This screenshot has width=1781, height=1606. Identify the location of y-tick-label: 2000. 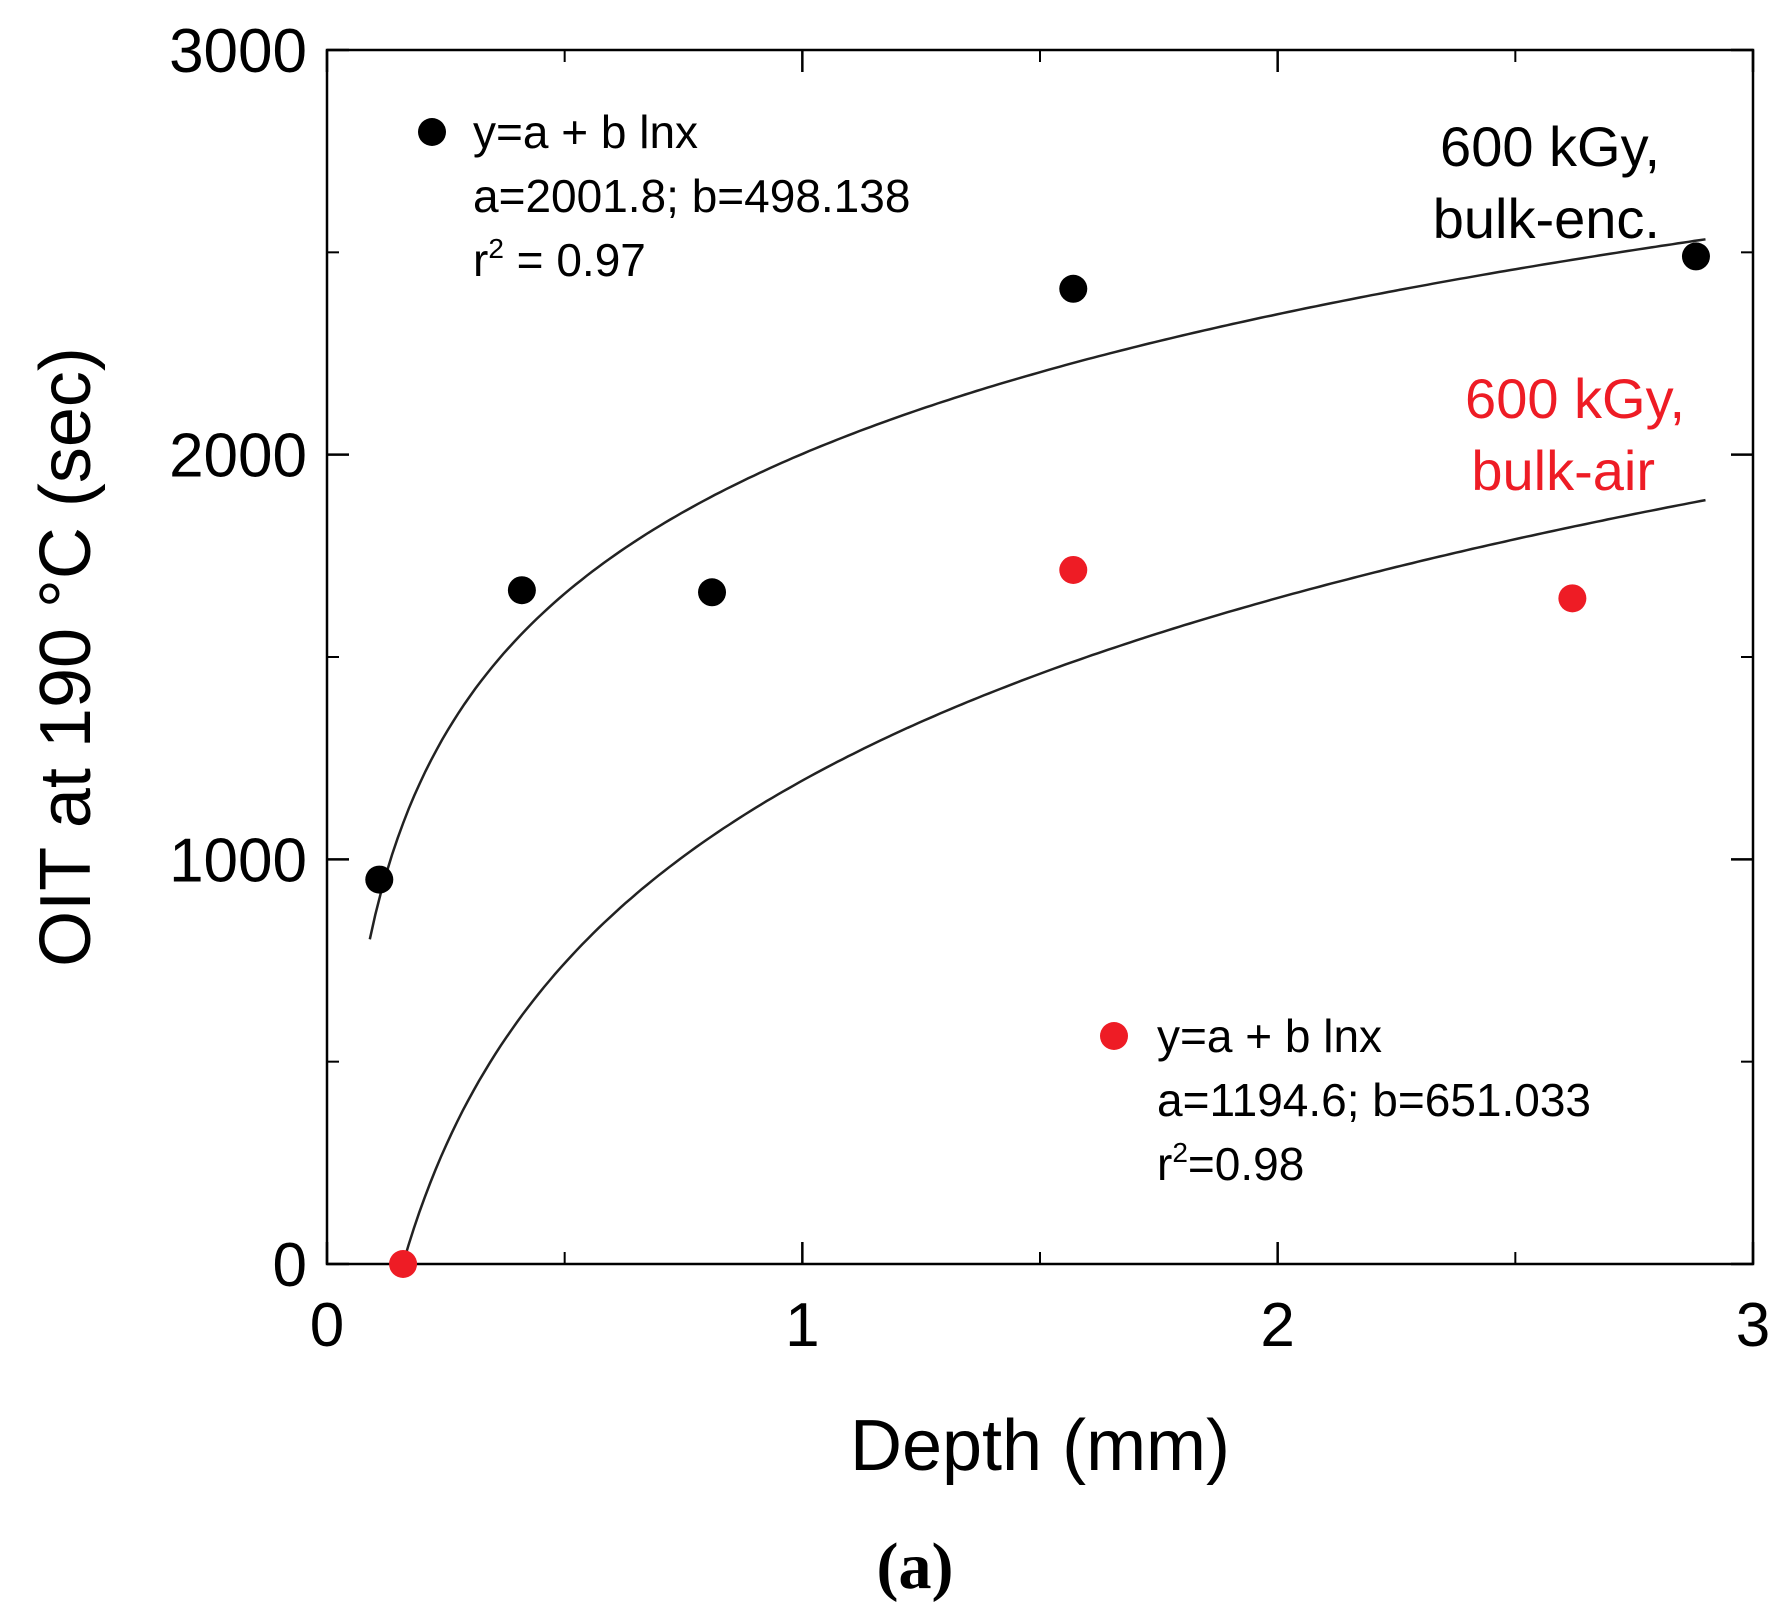
(238, 456).